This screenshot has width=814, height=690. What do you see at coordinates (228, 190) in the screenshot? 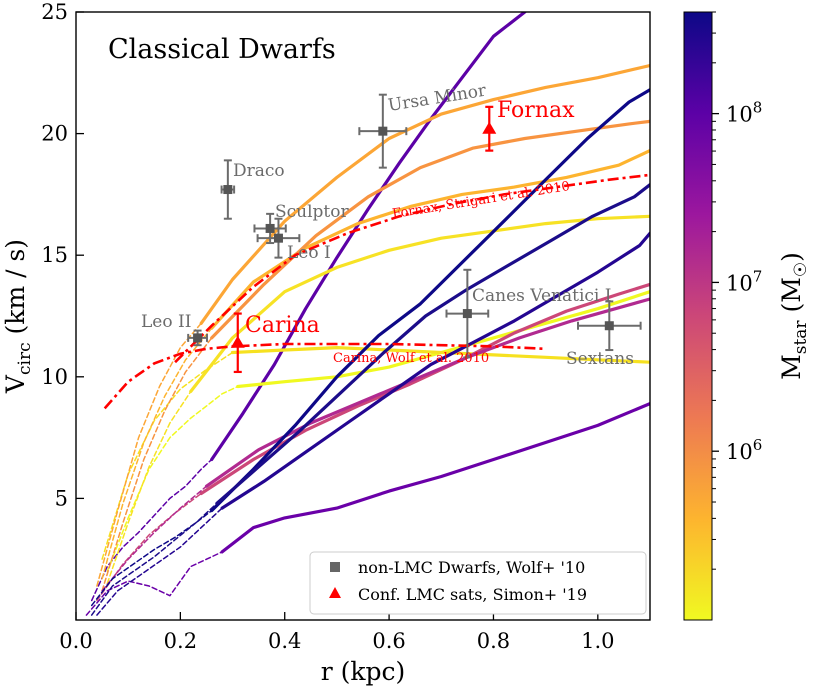
I see `point-draco` at bounding box center [228, 190].